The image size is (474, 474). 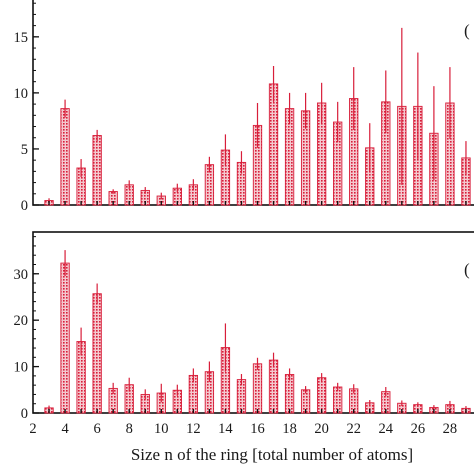 What do you see at coordinates (257, 429) in the screenshot?
I see `x-tick-label: 16` at bounding box center [257, 429].